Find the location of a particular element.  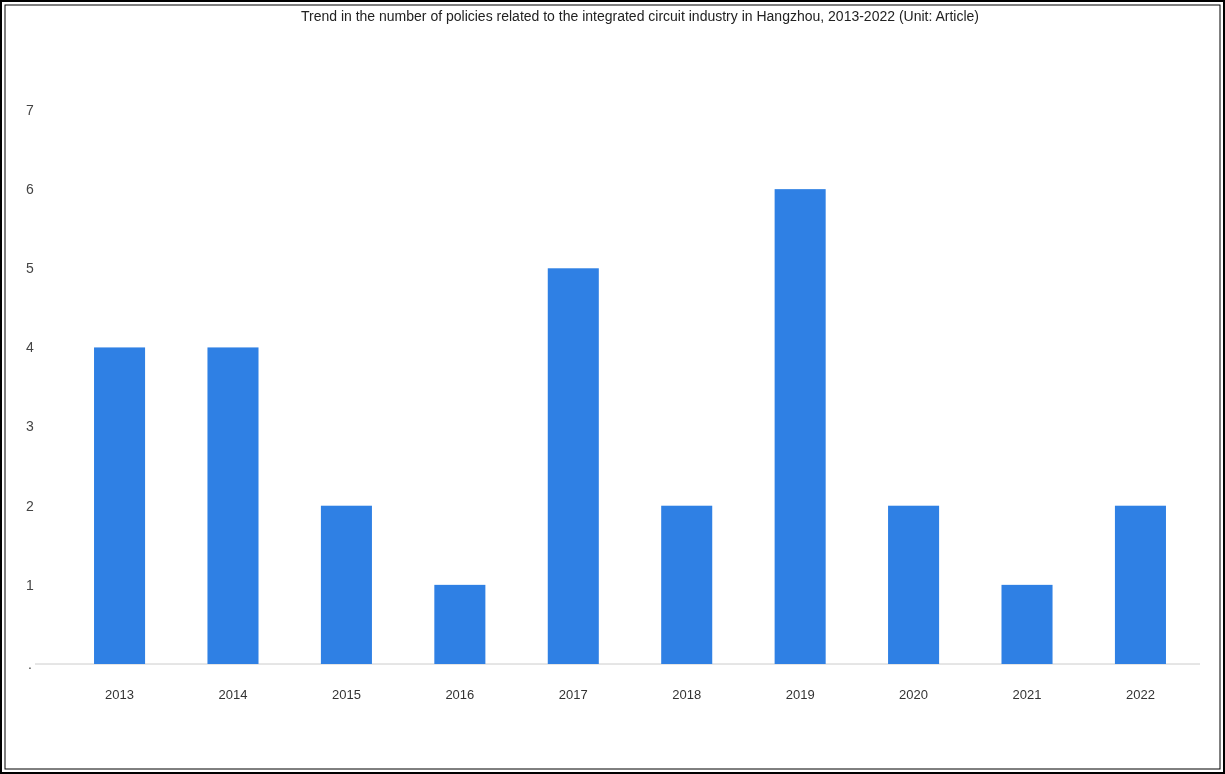

x-tick-label: 2015 is located at coordinates (346, 694).